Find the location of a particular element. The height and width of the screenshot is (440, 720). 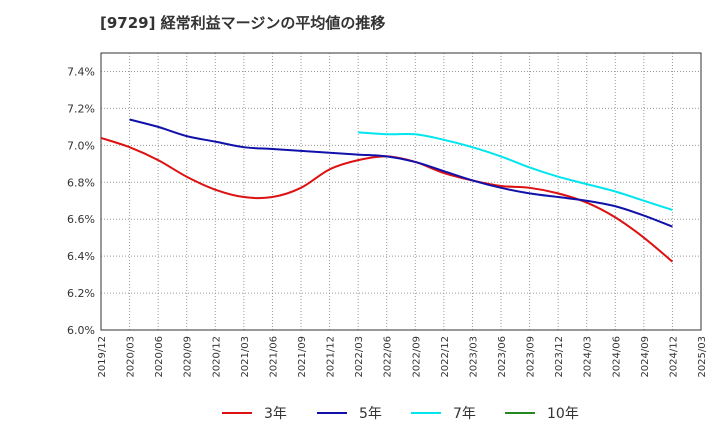

legend: 3年 5年 7年 10年 is located at coordinates (400, 414).